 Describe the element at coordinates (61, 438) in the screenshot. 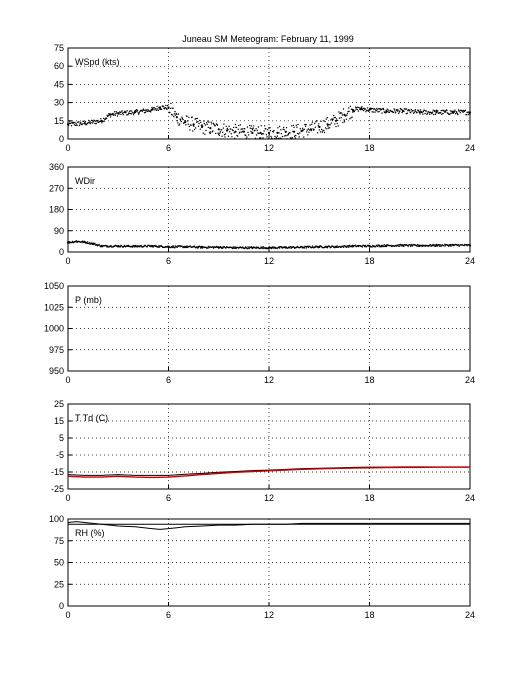

I see `y-tick-label: 5` at that location.